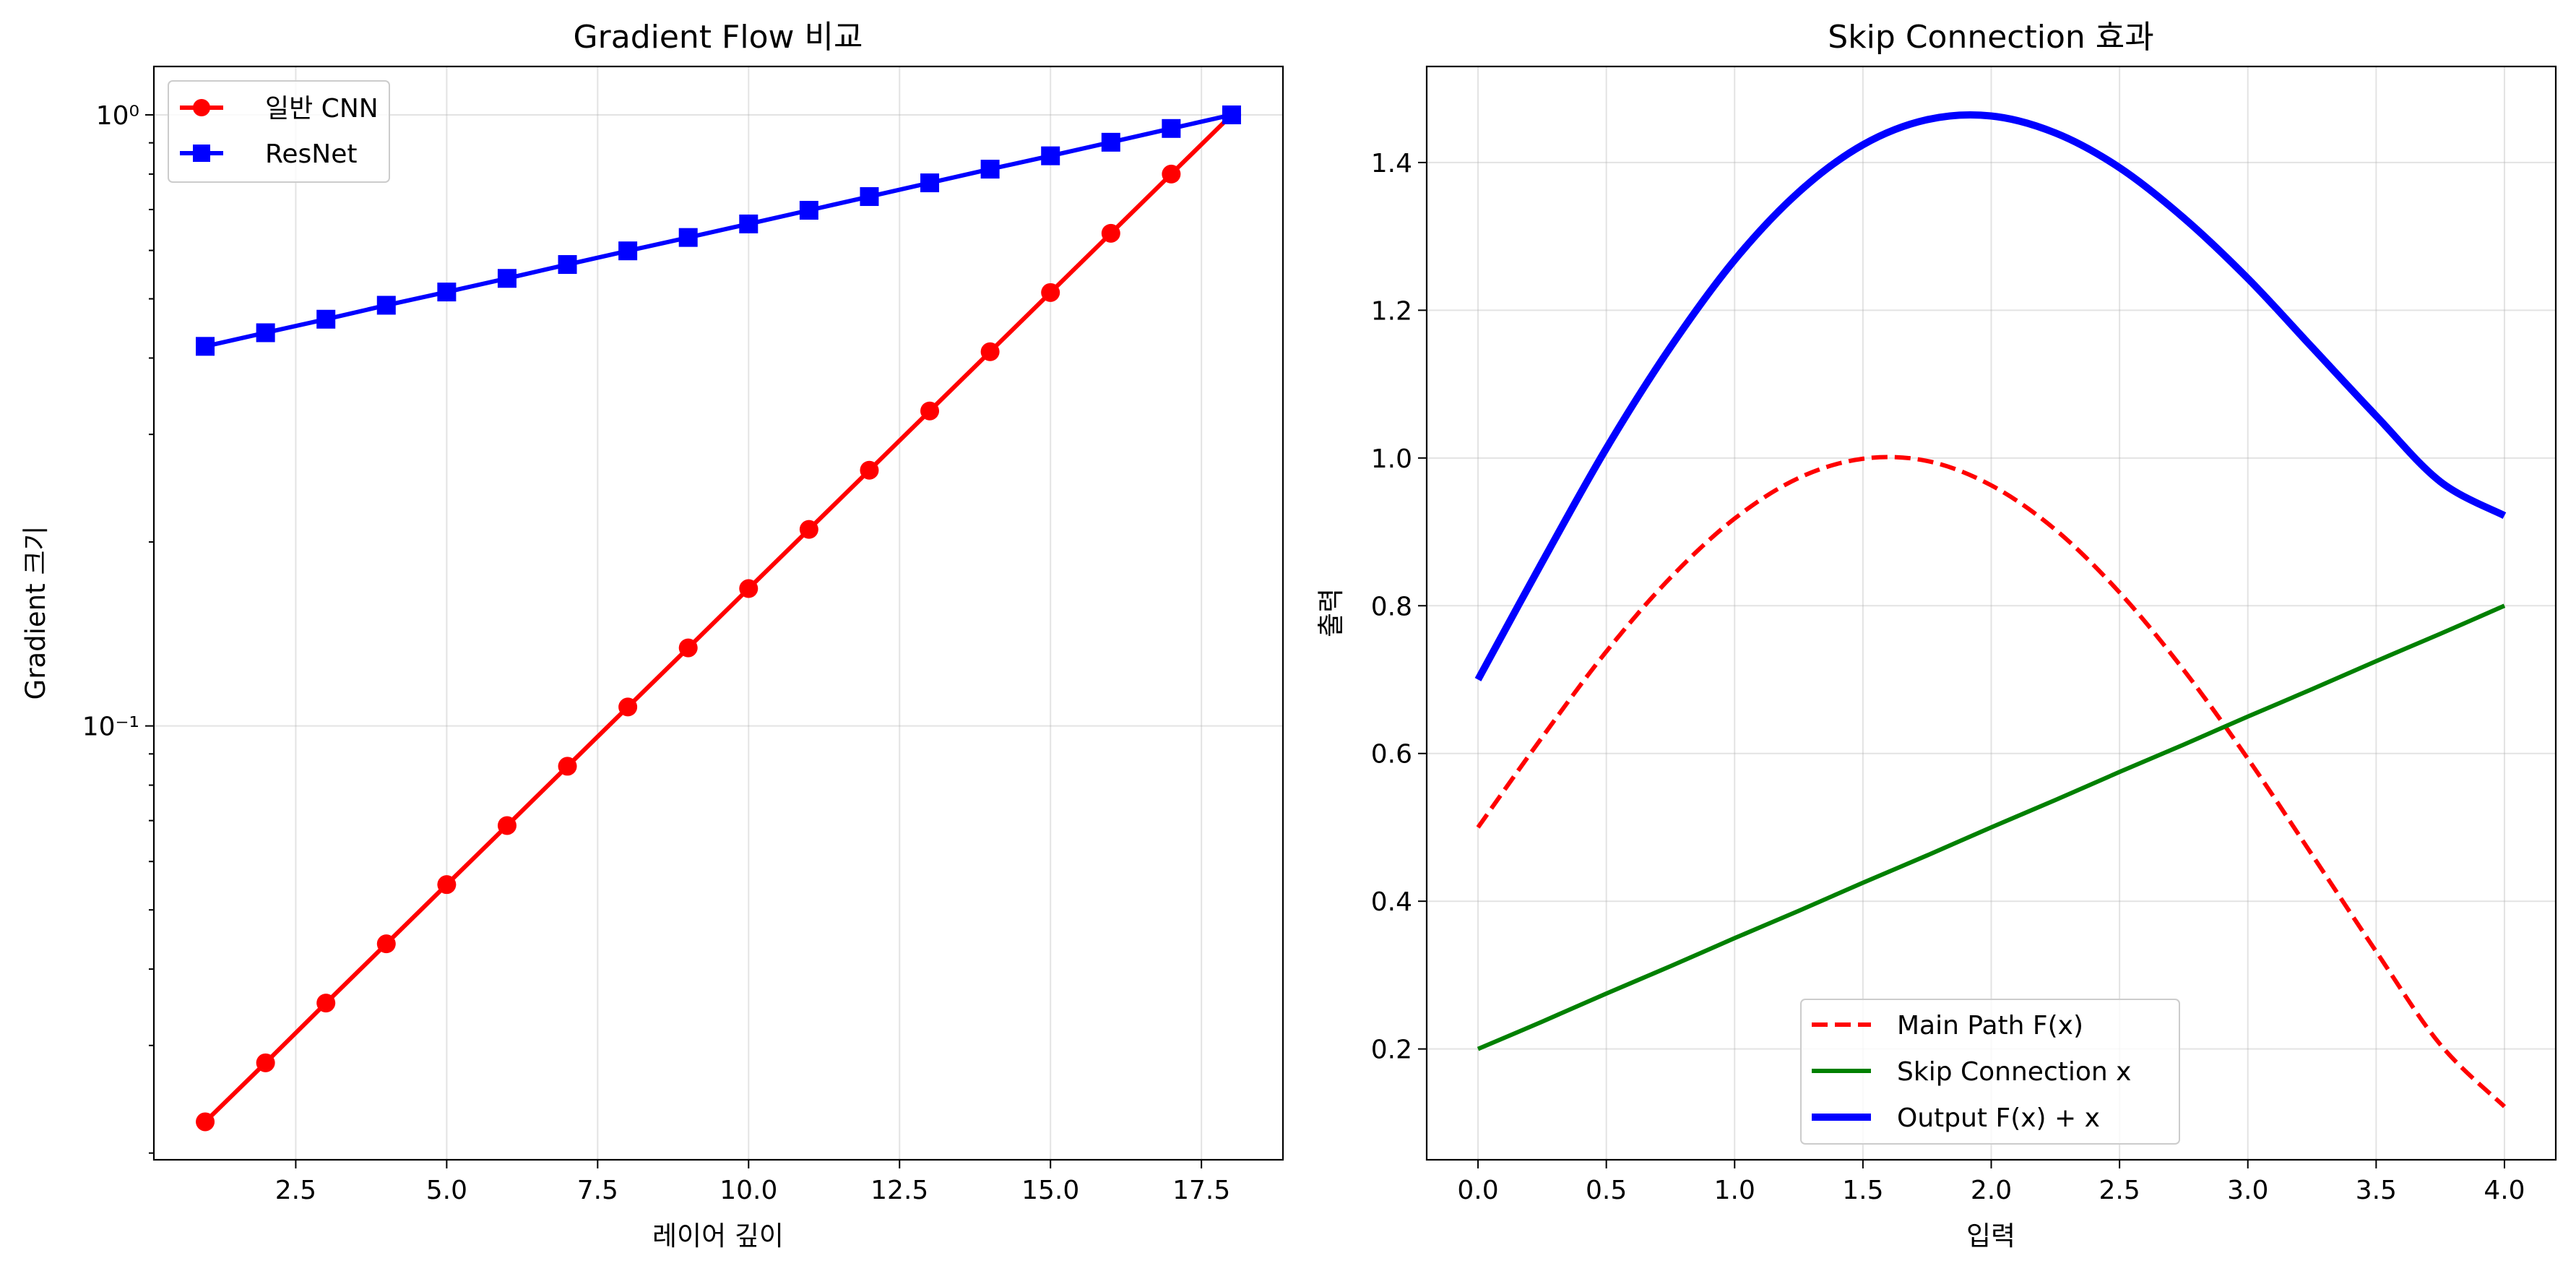 The image size is (2576, 1279). What do you see at coordinates (1391, 1050) in the screenshot?
I see `y-tick-label: 0.2` at bounding box center [1391, 1050].